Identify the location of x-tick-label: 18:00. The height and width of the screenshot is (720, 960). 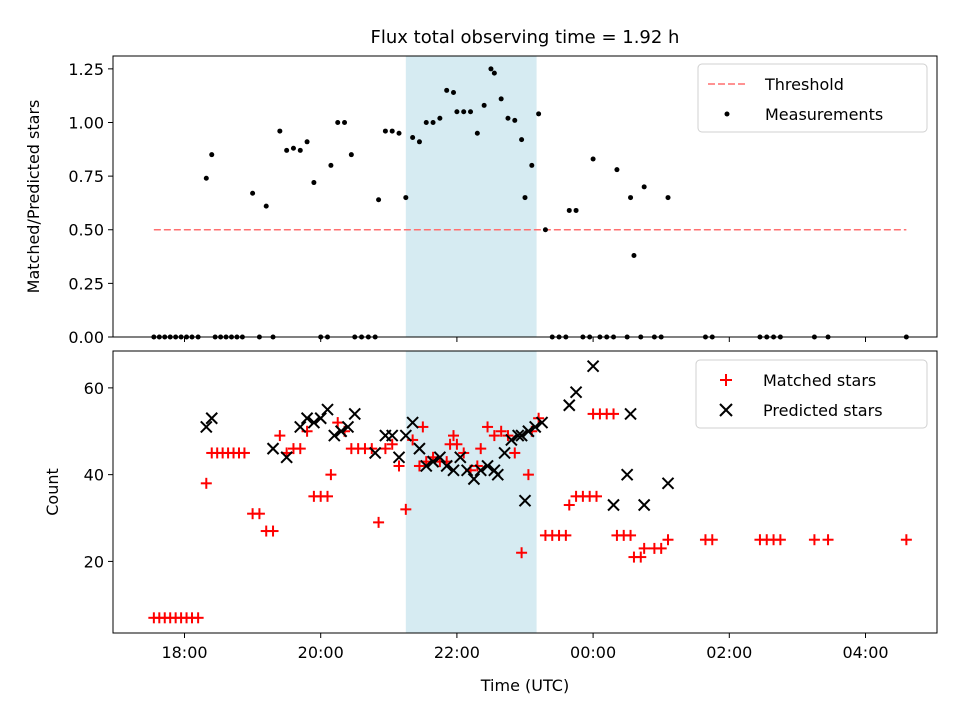
(184, 652).